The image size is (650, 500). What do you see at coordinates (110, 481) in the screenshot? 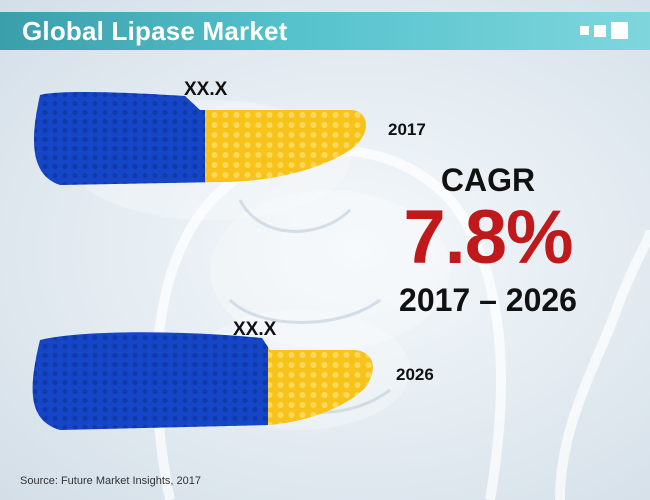
I see `source-note: Source: Future Market Insights, 2017` at bounding box center [110, 481].